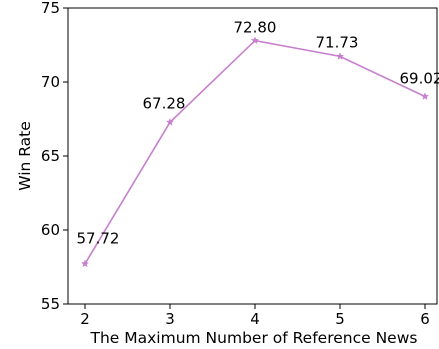 This screenshot has width=439, height=349. I want to click on data-label: 71.73, so click(337, 42).